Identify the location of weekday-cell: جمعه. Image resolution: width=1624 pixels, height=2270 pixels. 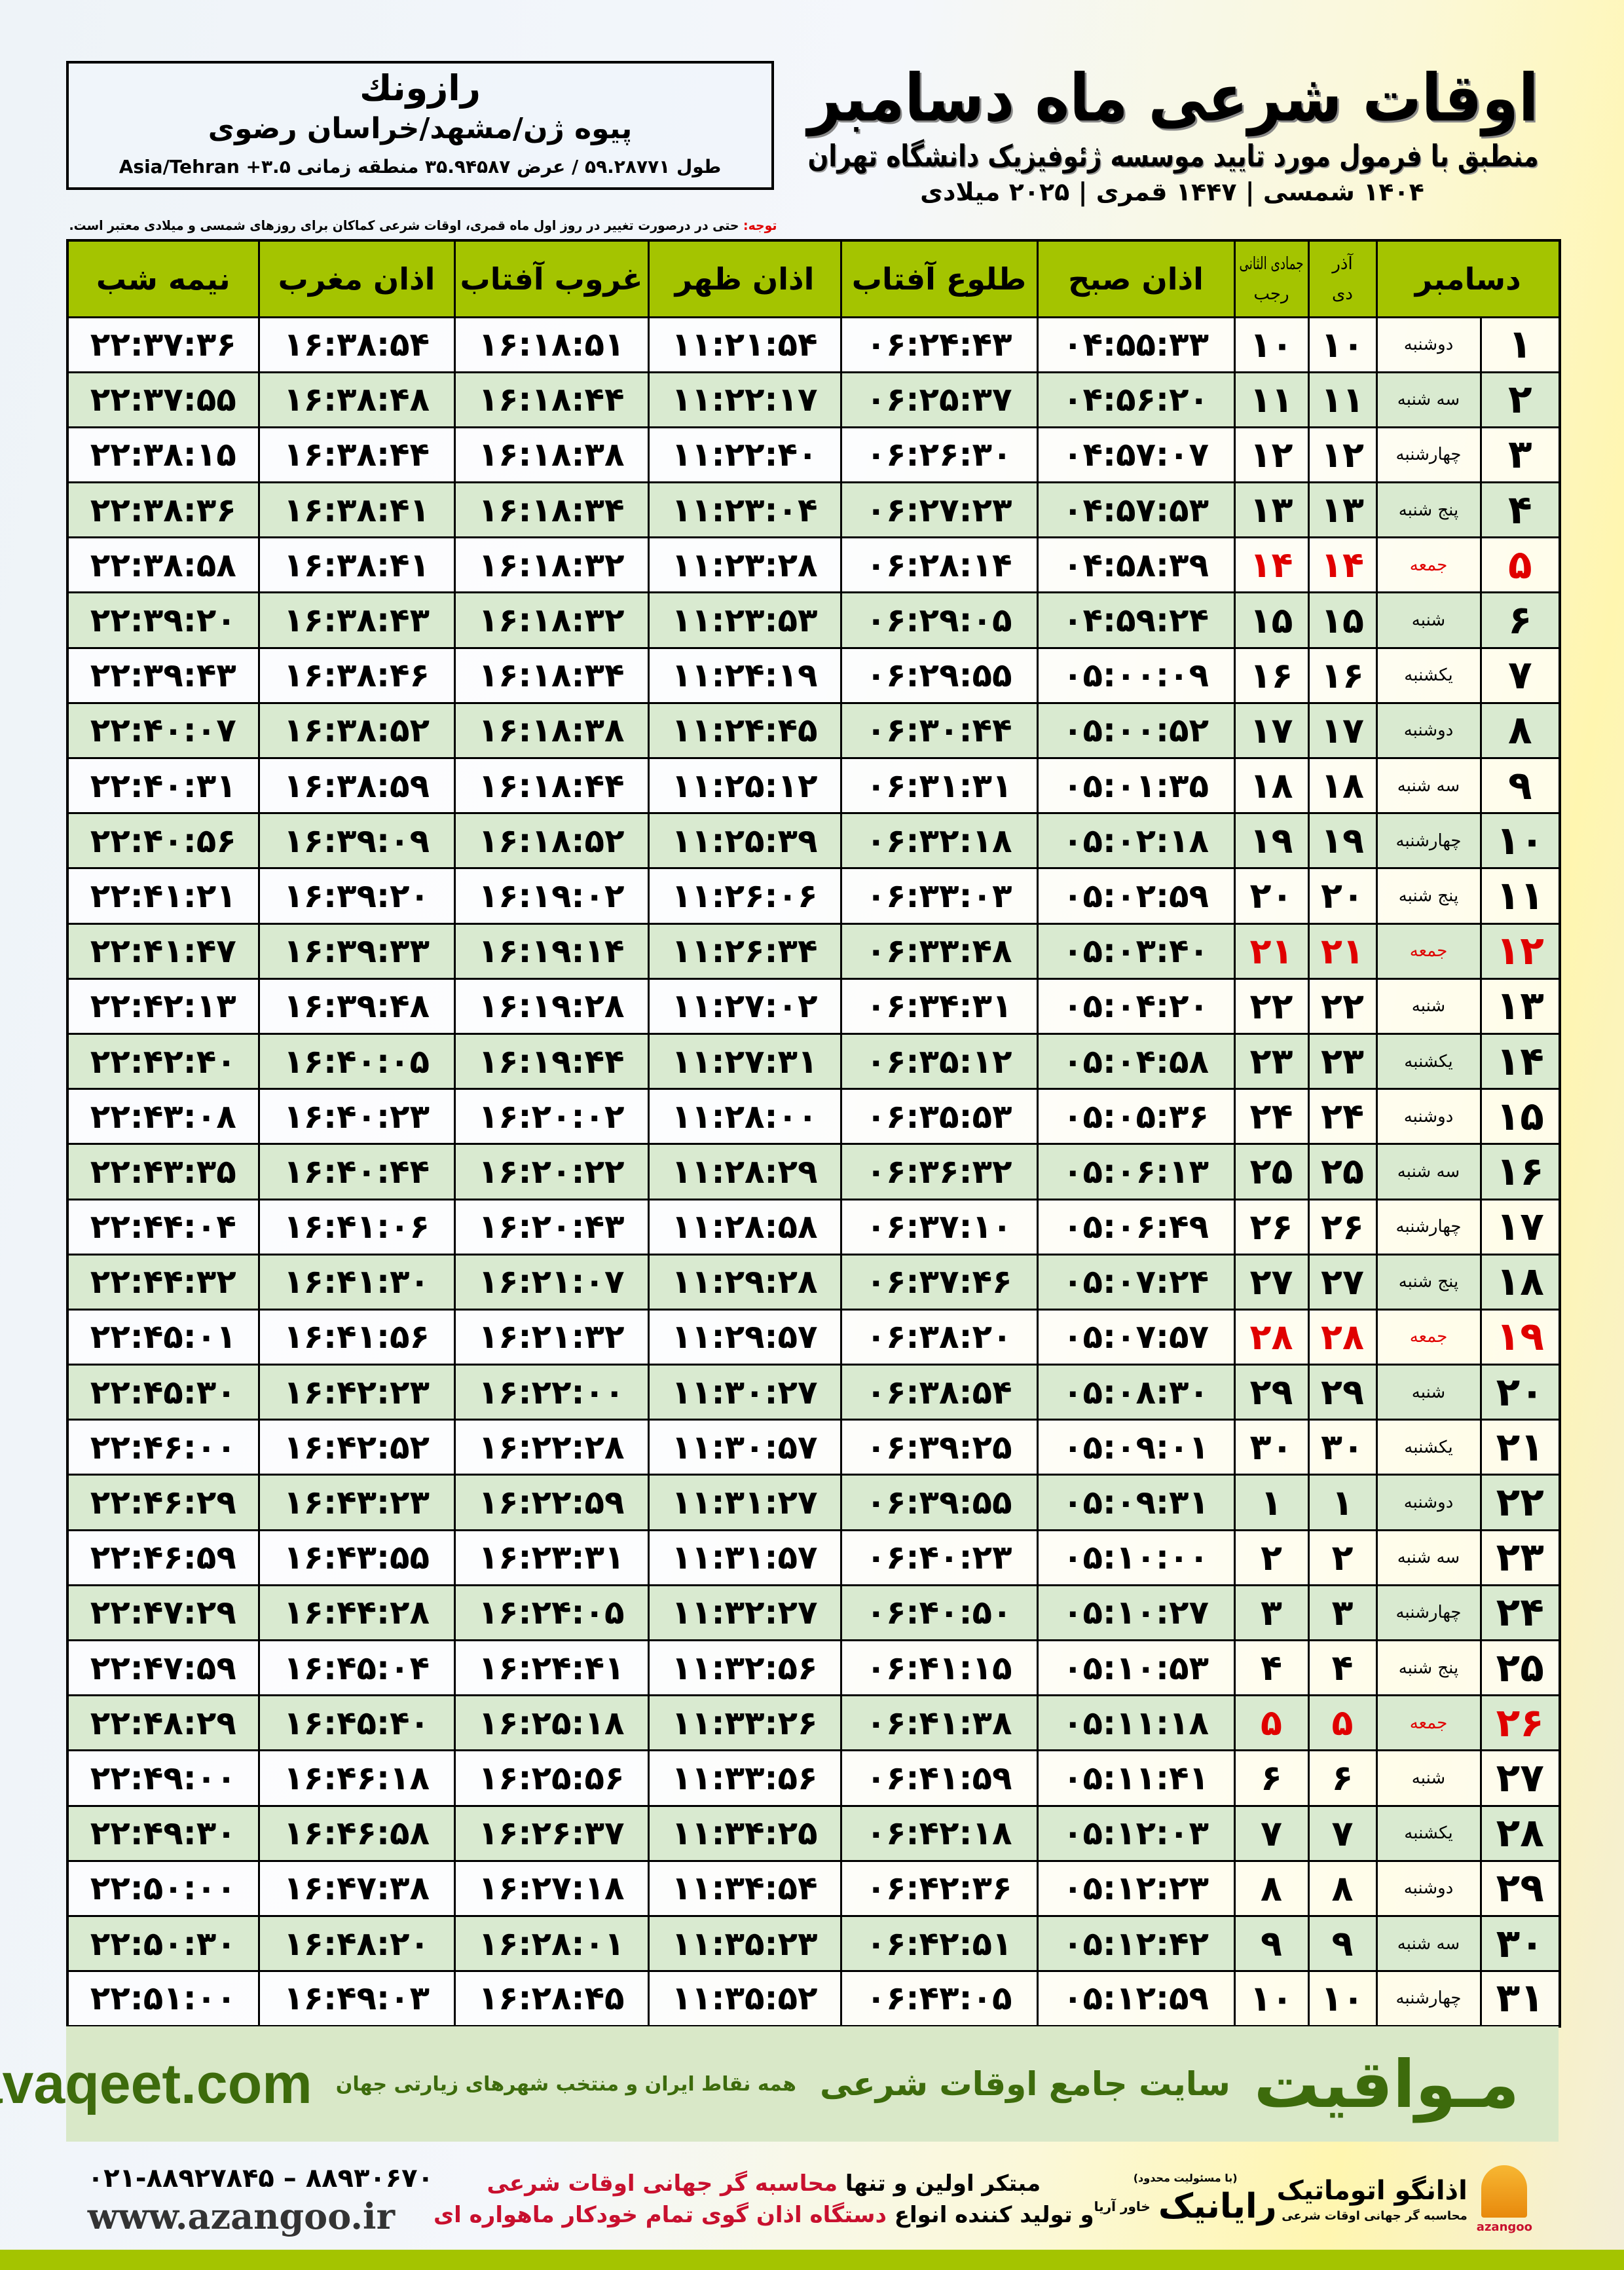
(1428, 951).